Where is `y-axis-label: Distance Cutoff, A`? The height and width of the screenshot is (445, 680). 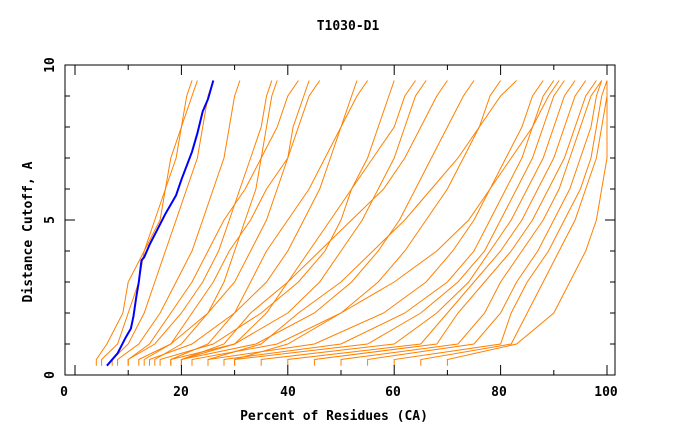 y-axis-label: Distance Cutoff, A is located at coordinates (28, 231).